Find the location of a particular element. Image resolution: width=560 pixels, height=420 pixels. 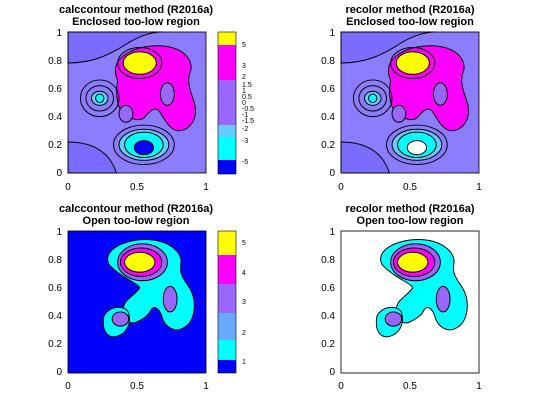

panel-4-xtick-1: 0.5 is located at coordinates (410, 386).